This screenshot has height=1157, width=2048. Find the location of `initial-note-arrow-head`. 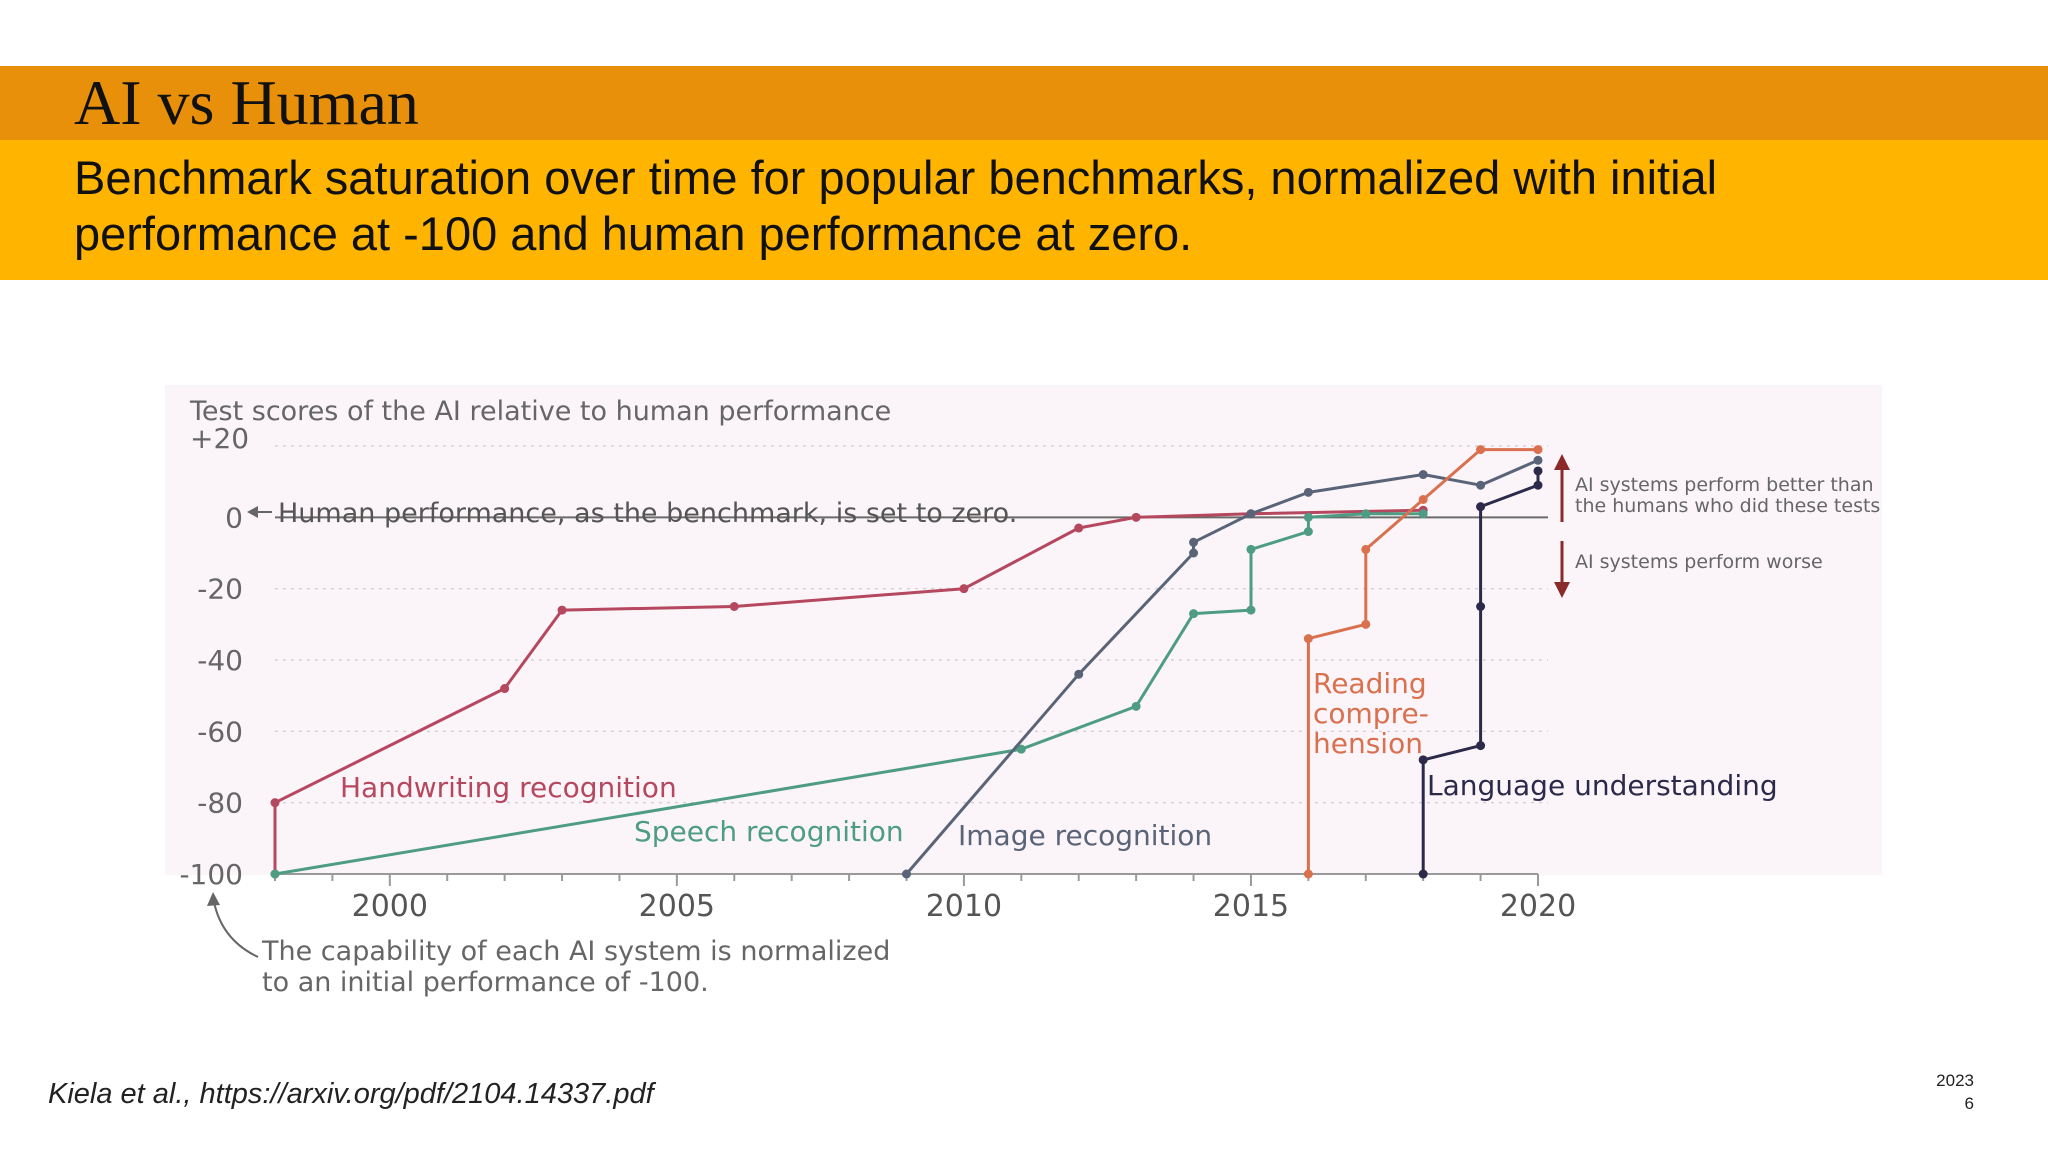

initial-note-arrow-head is located at coordinates (213, 899).